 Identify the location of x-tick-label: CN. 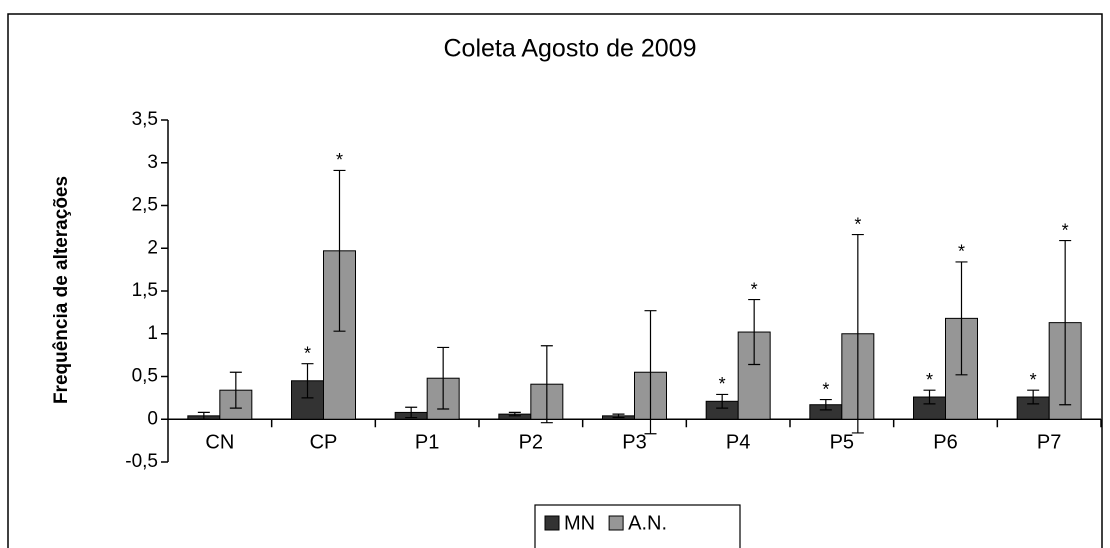
(219, 442).